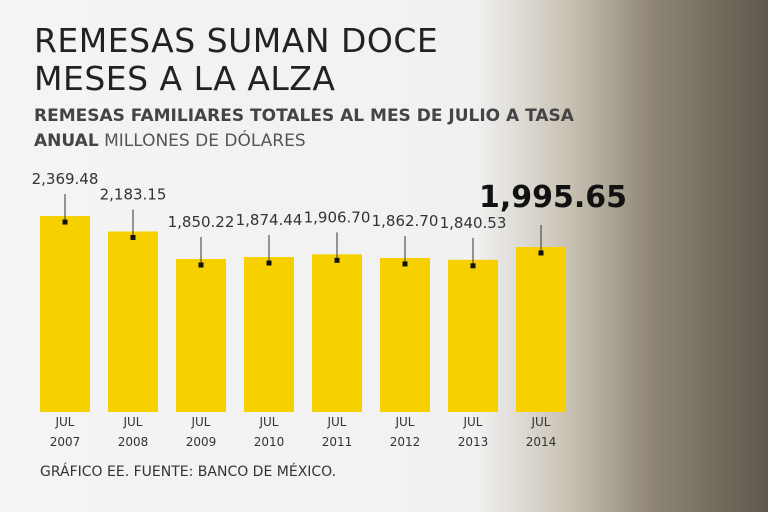 The height and width of the screenshot is (512, 768). What do you see at coordinates (269, 442) in the screenshot?
I see `x-tick-label-line: 2010` at bounding box center [269, 442].